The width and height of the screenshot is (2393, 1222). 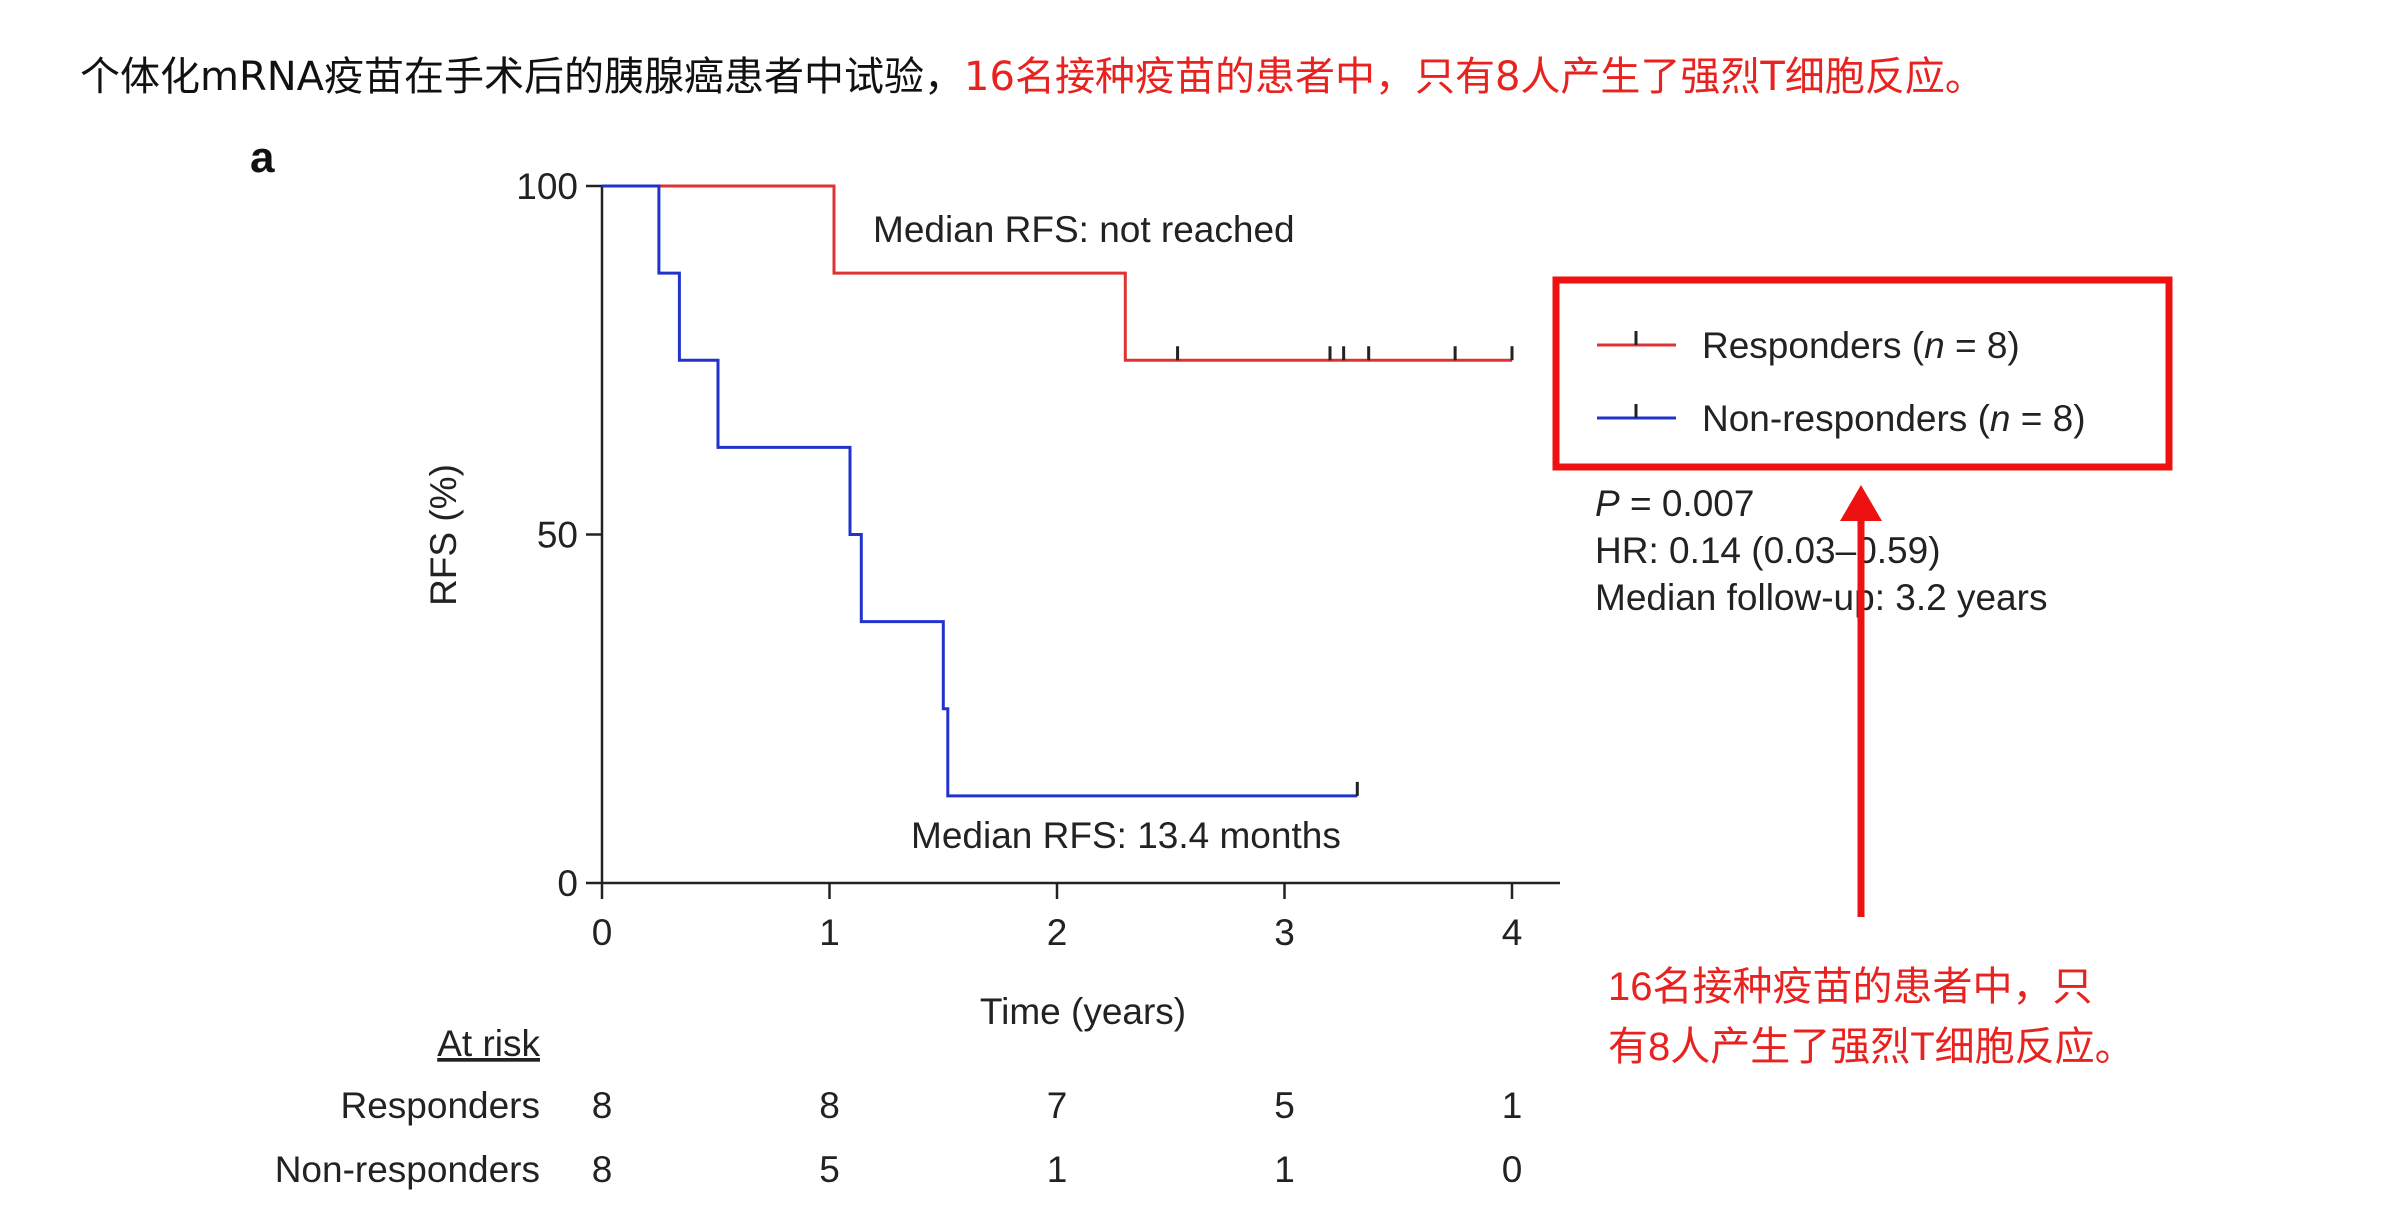 What do you see at coordinates (602, 1105) in the screenshot?
I see `at-risk-value-responders-0: 8` at bounding box center [602, 1105].